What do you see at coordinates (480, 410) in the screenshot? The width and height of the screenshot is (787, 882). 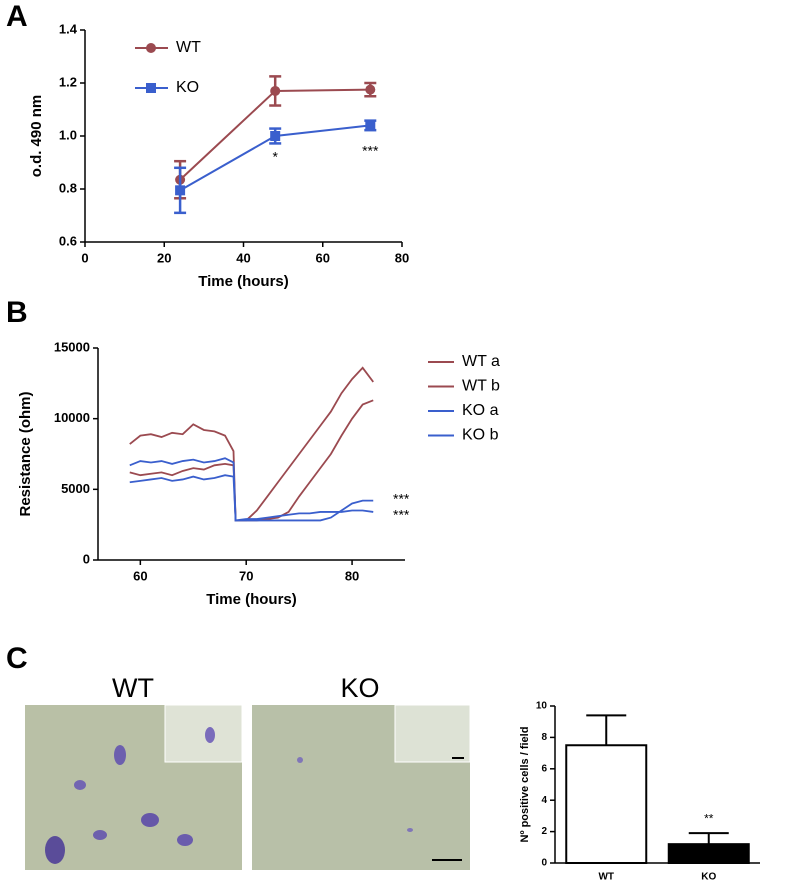 I see `legend-label: KO a` at bounding box center [480, 410].